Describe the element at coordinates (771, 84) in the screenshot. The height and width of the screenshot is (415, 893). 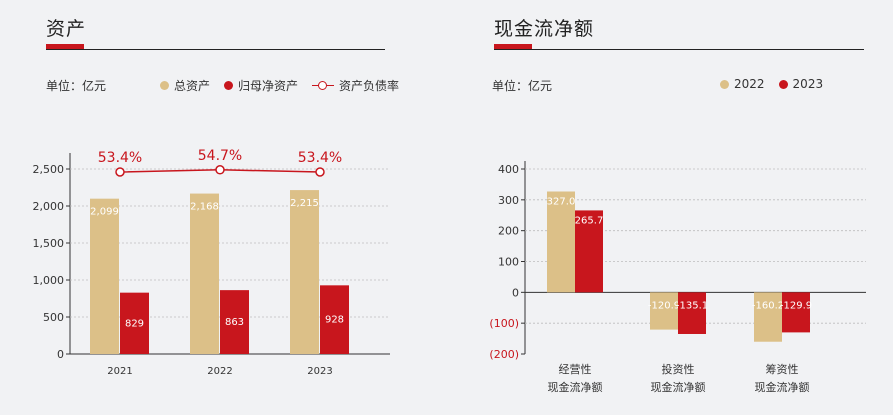
I see `cashflow-legend: 2022 2023` at that location.